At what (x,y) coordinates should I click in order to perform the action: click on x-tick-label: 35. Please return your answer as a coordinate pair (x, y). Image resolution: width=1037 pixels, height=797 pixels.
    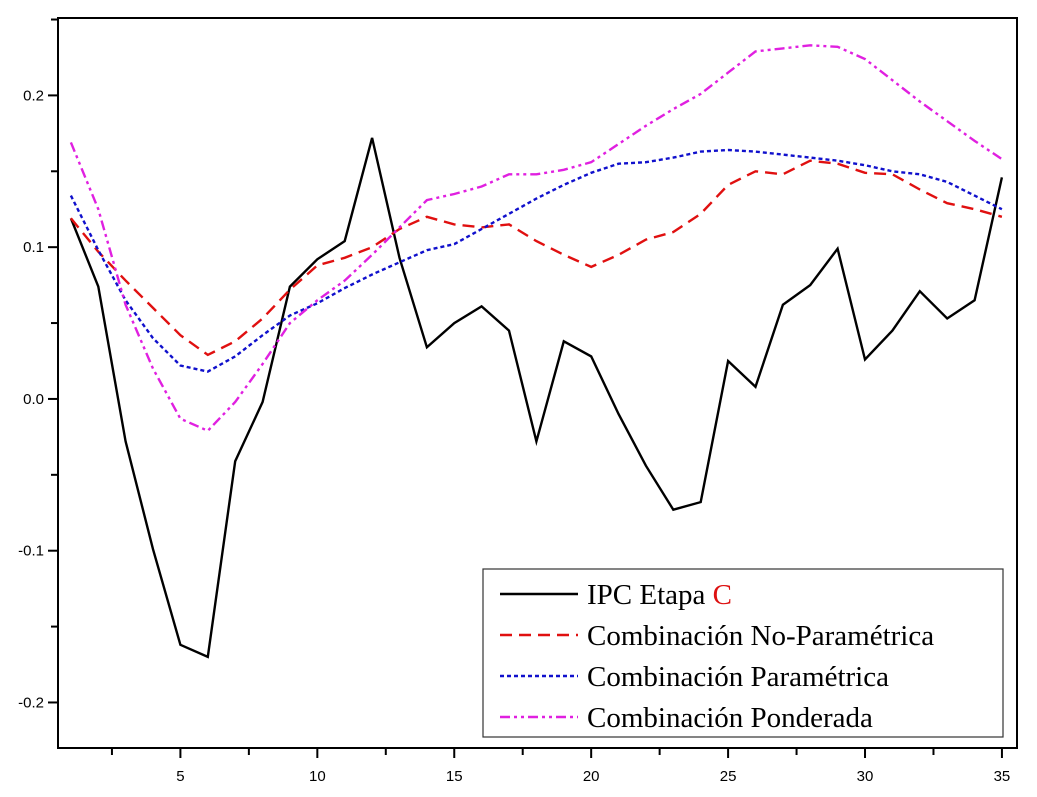
    Looking at the image, I should click on (1002, 776).